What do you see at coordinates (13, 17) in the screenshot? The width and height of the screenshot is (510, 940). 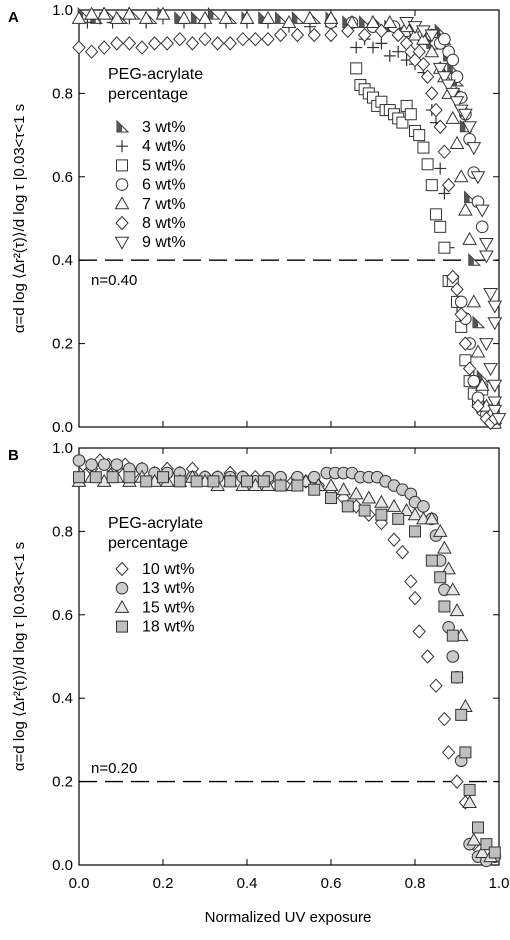 I see `panel-letter: A` at bounding box center [13, 17].